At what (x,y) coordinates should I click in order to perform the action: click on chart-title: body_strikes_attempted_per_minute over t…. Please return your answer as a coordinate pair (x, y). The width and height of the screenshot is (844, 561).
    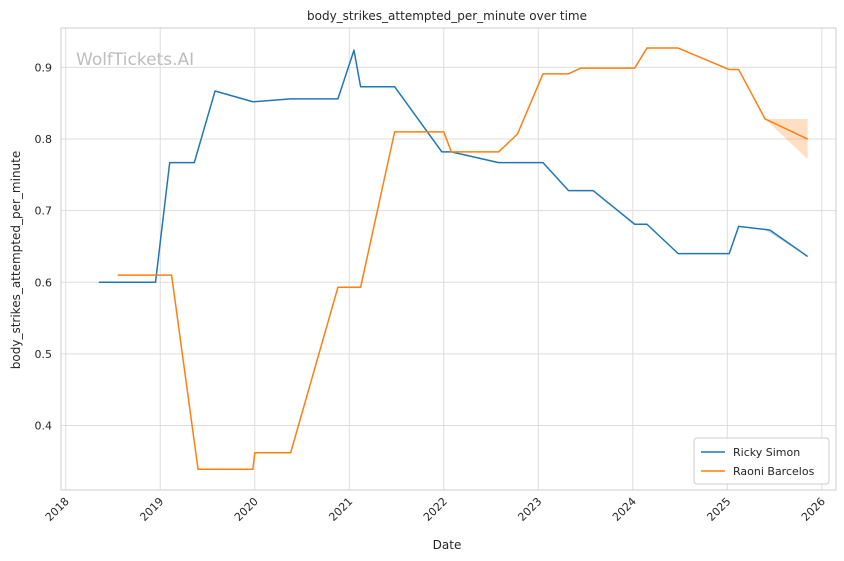
    Looking at the image, I should click on (447, 16).